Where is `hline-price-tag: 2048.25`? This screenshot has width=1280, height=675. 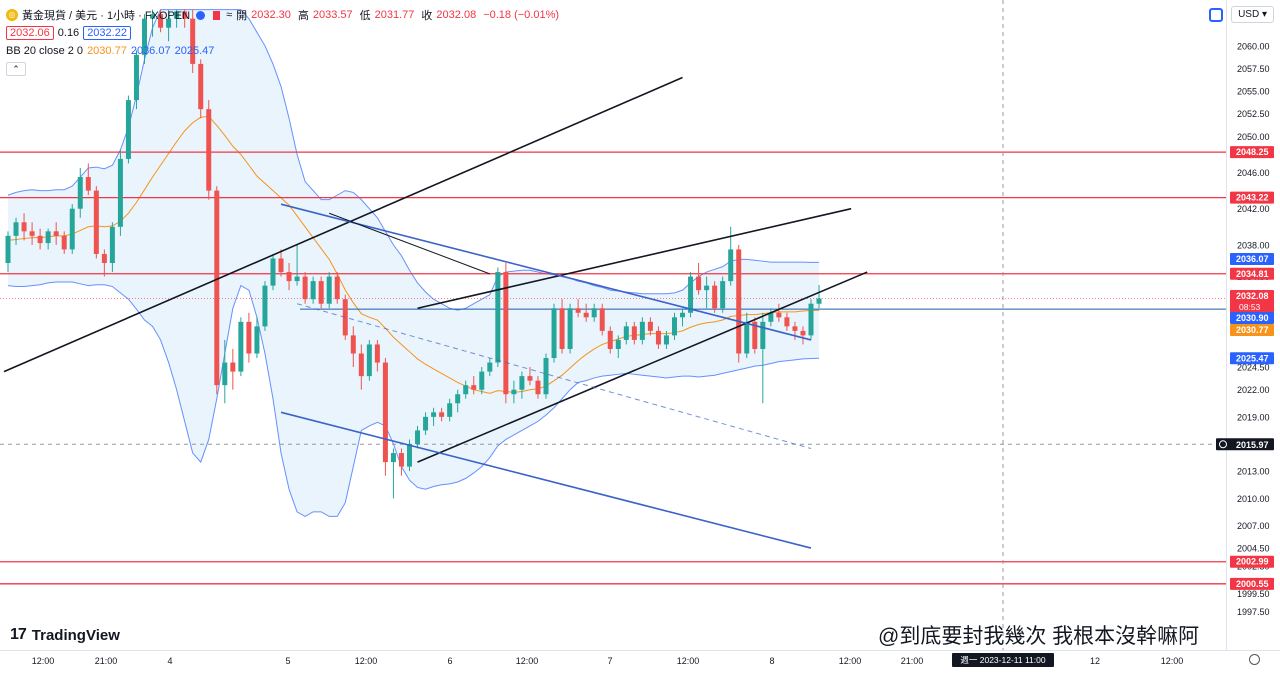
hline-price-tag: 2048.25 is located at coordinates (1252, 152).